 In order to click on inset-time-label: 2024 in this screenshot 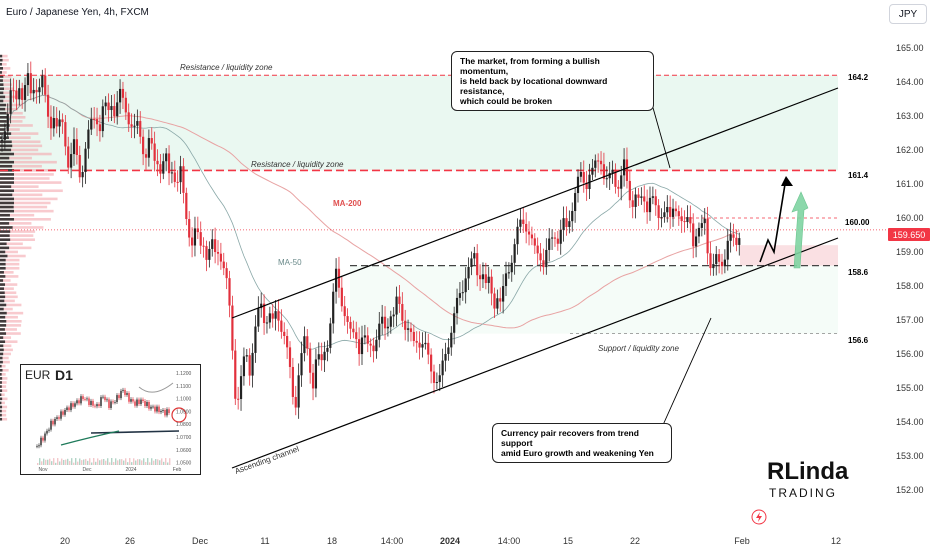, I will do `click(130, 470)`.